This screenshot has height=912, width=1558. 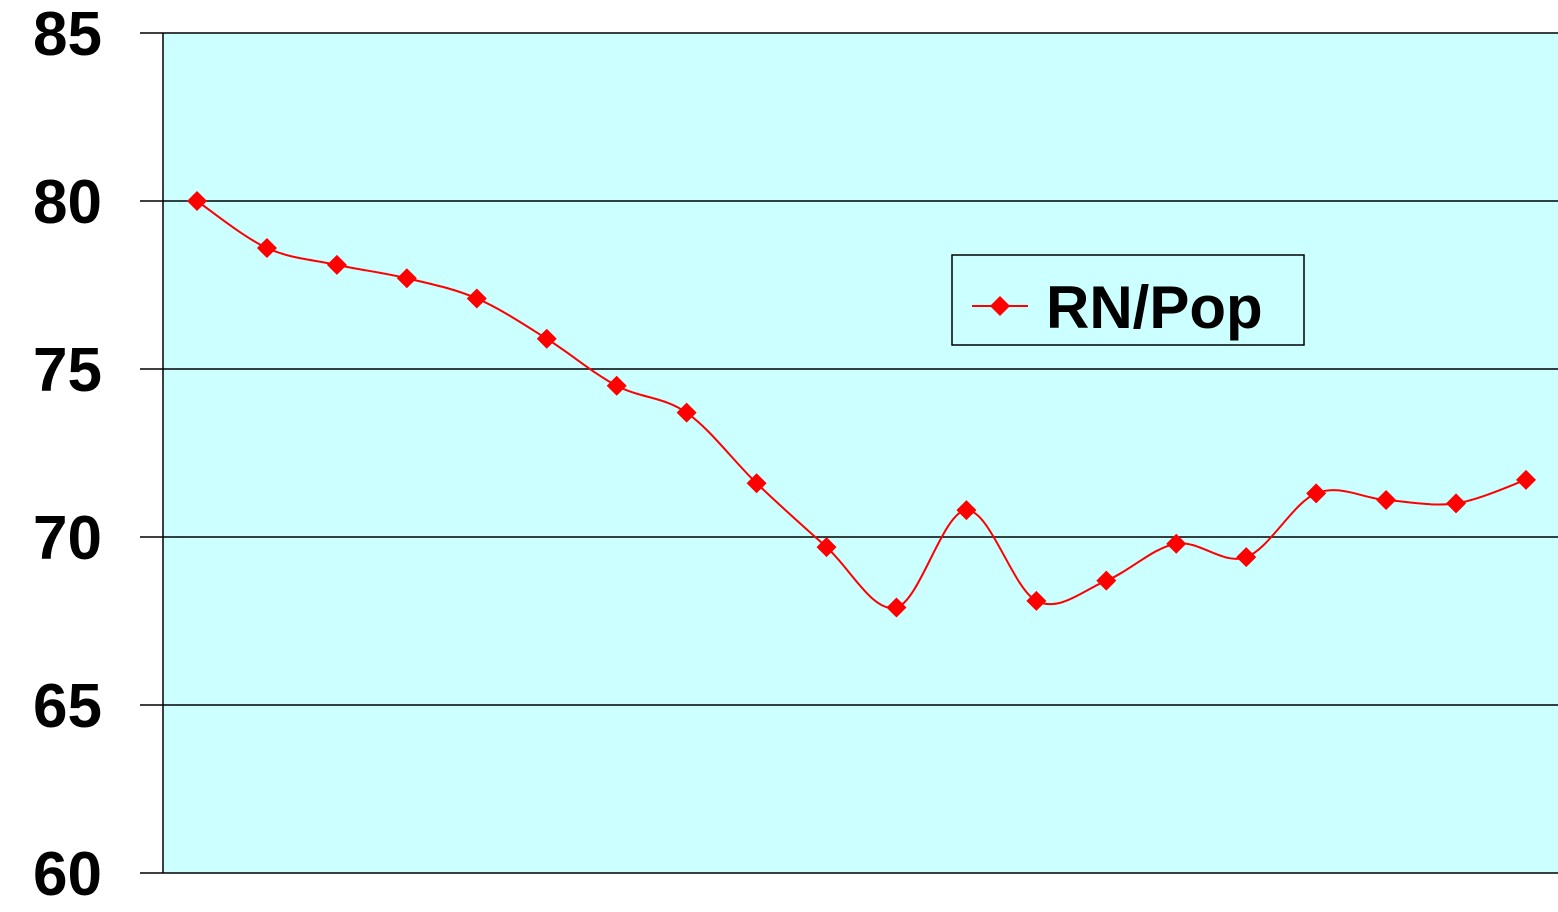 I want to click on y-tick-label: 60, so click(x=67, y=874).